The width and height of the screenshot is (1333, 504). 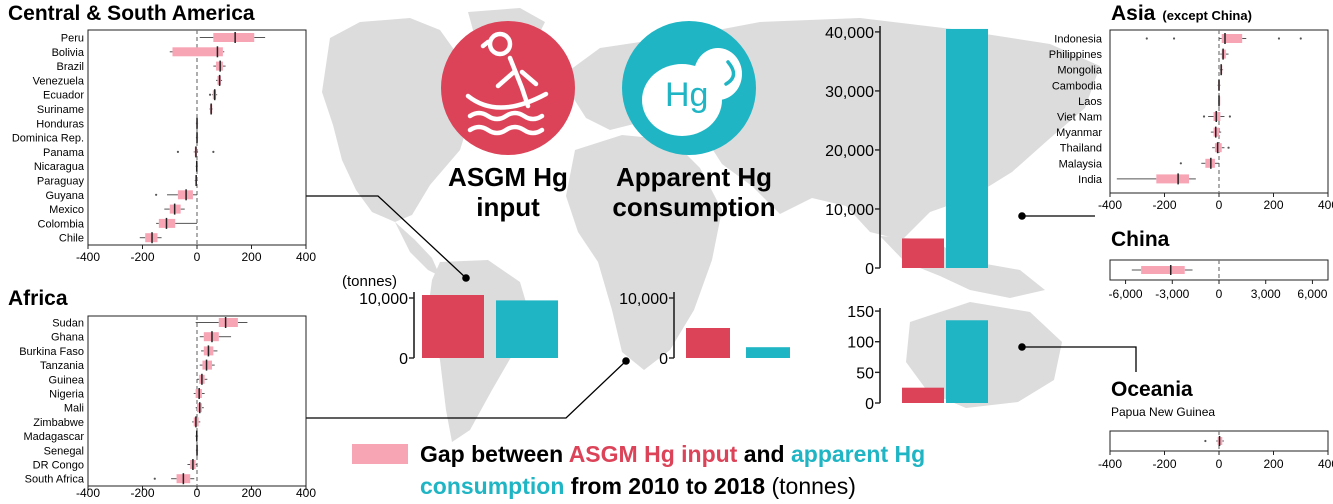 I want to click on x-tick-label: -3,000, so click(x=1172, y=294).